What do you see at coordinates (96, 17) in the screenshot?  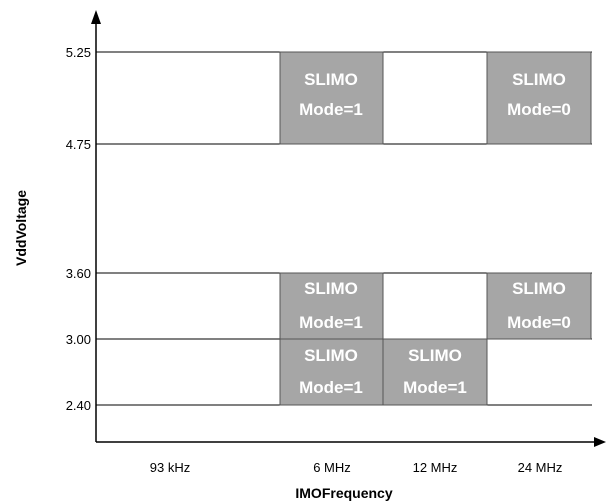 I see `y-axis-arrow-icon` at bounding box center [96, 17].